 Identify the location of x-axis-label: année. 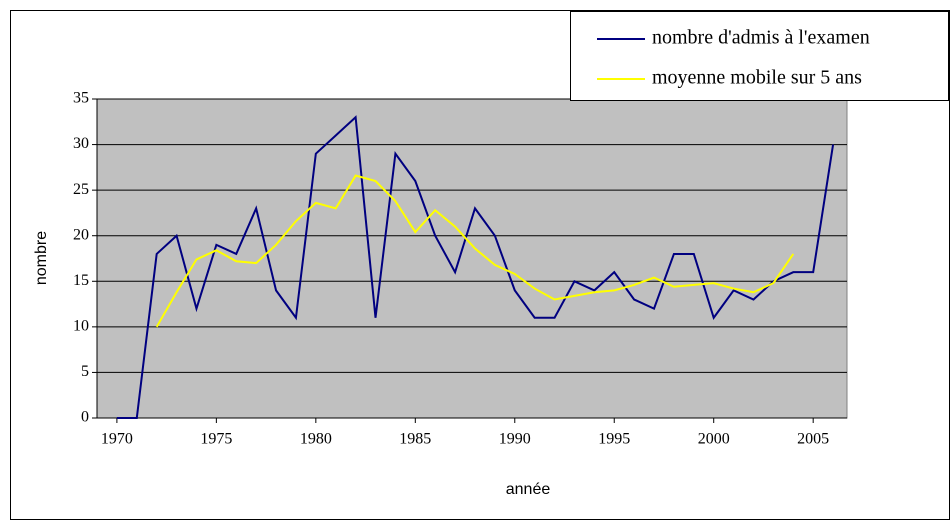
(528, 489).